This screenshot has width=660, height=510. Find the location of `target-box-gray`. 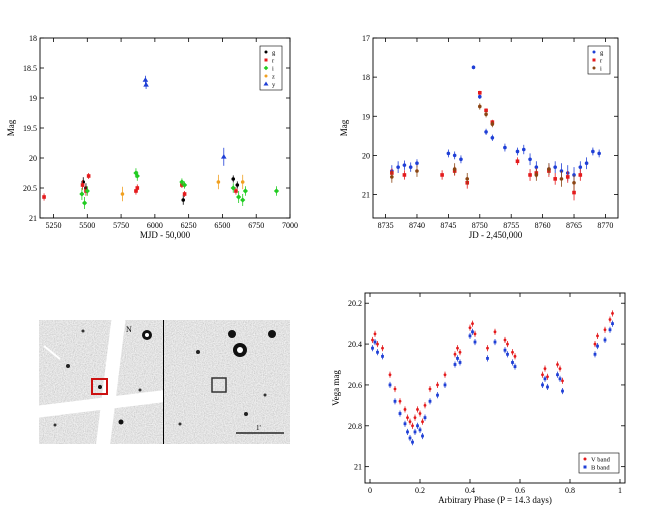

target-box-gray is located at coordinates (219, 385).